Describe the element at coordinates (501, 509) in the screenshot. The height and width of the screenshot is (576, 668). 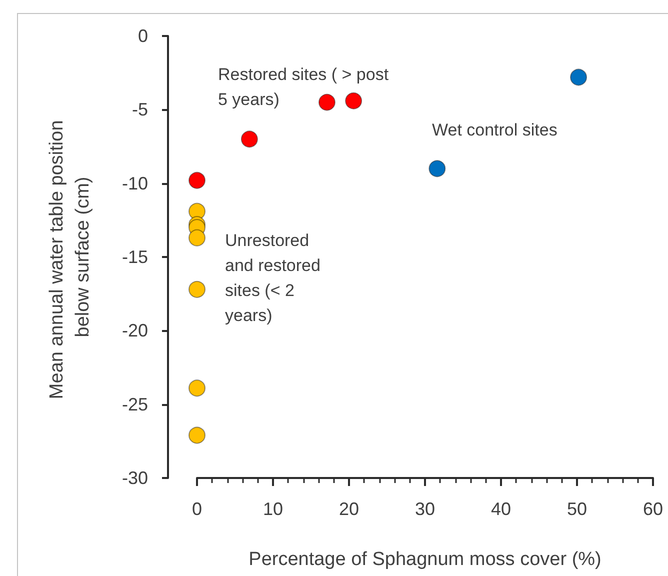
I see `x-tick-label: 40` at that location.